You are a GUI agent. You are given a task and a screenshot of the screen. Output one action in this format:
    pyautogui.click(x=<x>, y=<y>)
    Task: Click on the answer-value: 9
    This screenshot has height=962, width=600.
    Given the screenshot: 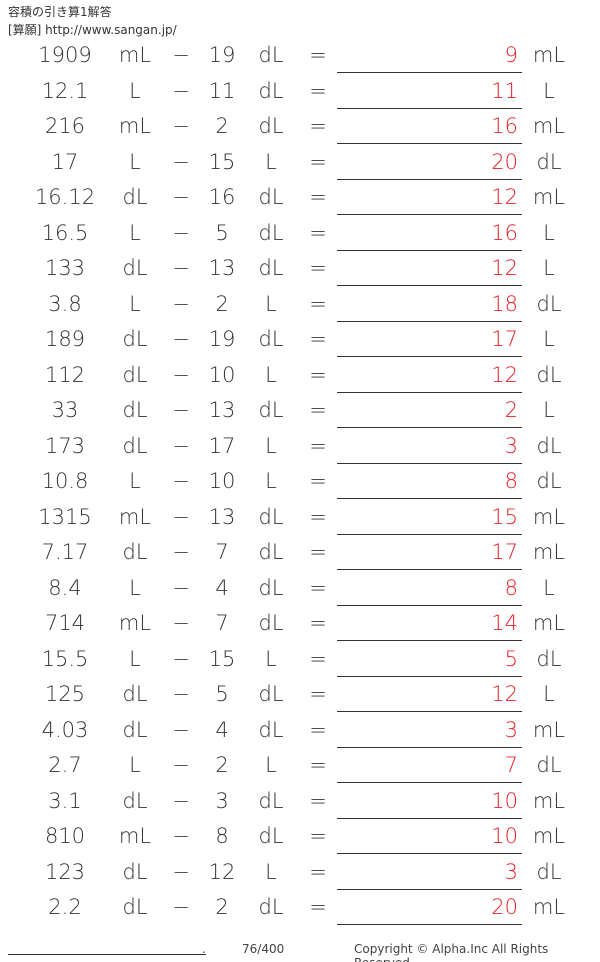 What is the action you would take?
    pyautogui.click(x=511, y=55)
    